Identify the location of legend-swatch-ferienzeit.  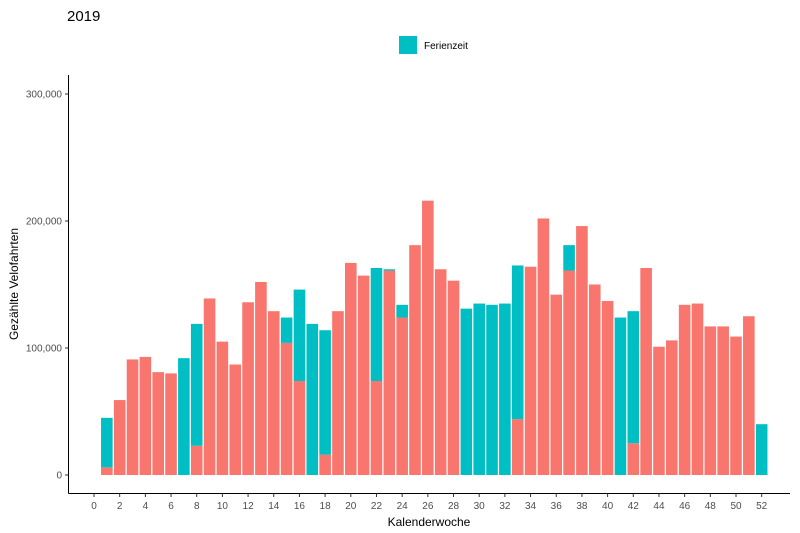
(408, 45).